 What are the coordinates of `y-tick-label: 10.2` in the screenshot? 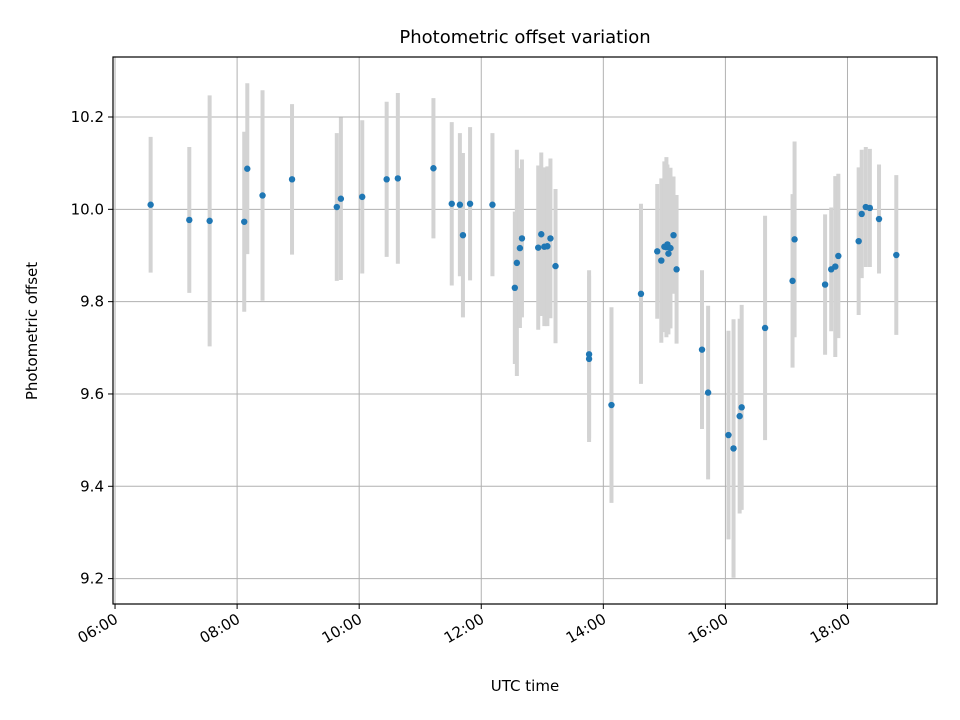 It's located at (87, 117).